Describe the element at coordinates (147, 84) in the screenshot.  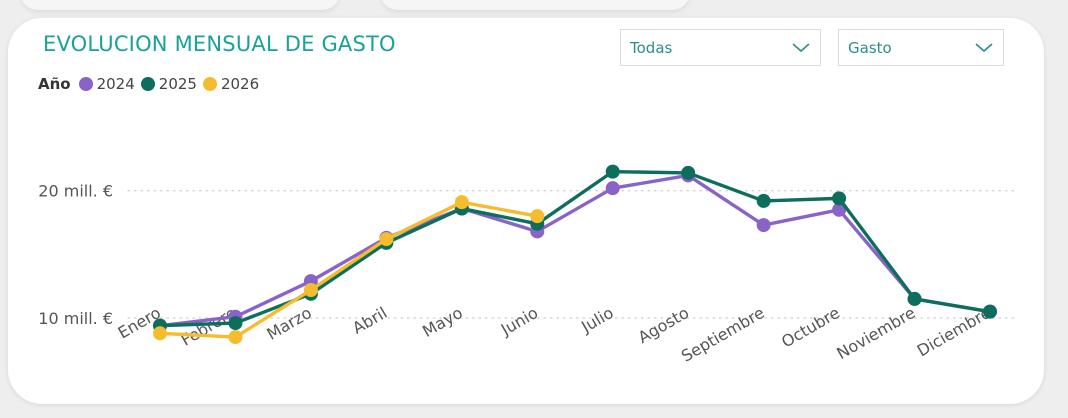
I see `legend-dot-2025` at that location.